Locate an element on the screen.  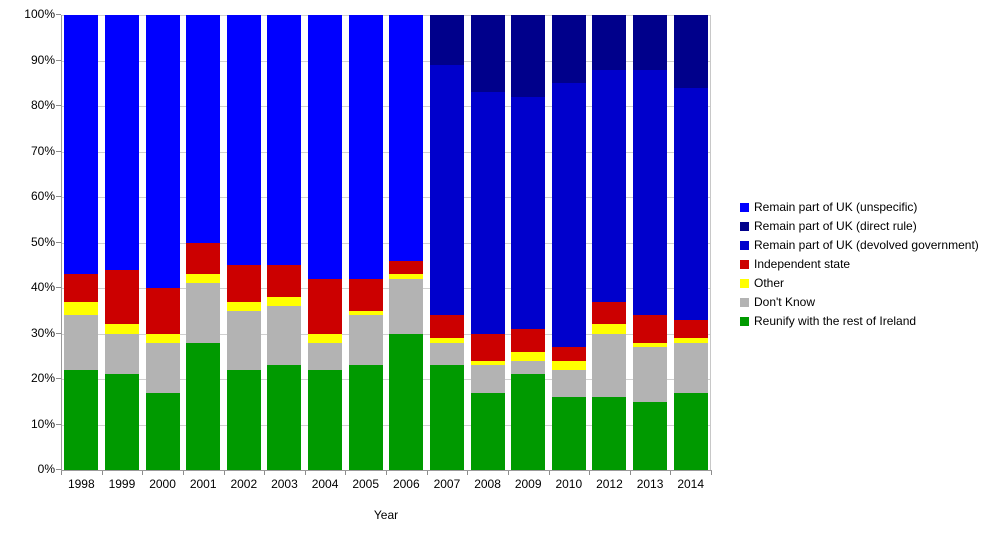
x-axis-line is located at coordinates (386, 470).